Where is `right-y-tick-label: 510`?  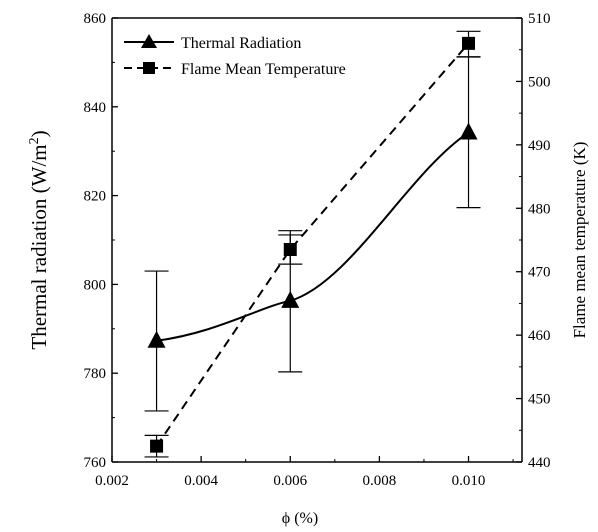
right-y-tick-label: 510 is located at coordinates (539, 19).